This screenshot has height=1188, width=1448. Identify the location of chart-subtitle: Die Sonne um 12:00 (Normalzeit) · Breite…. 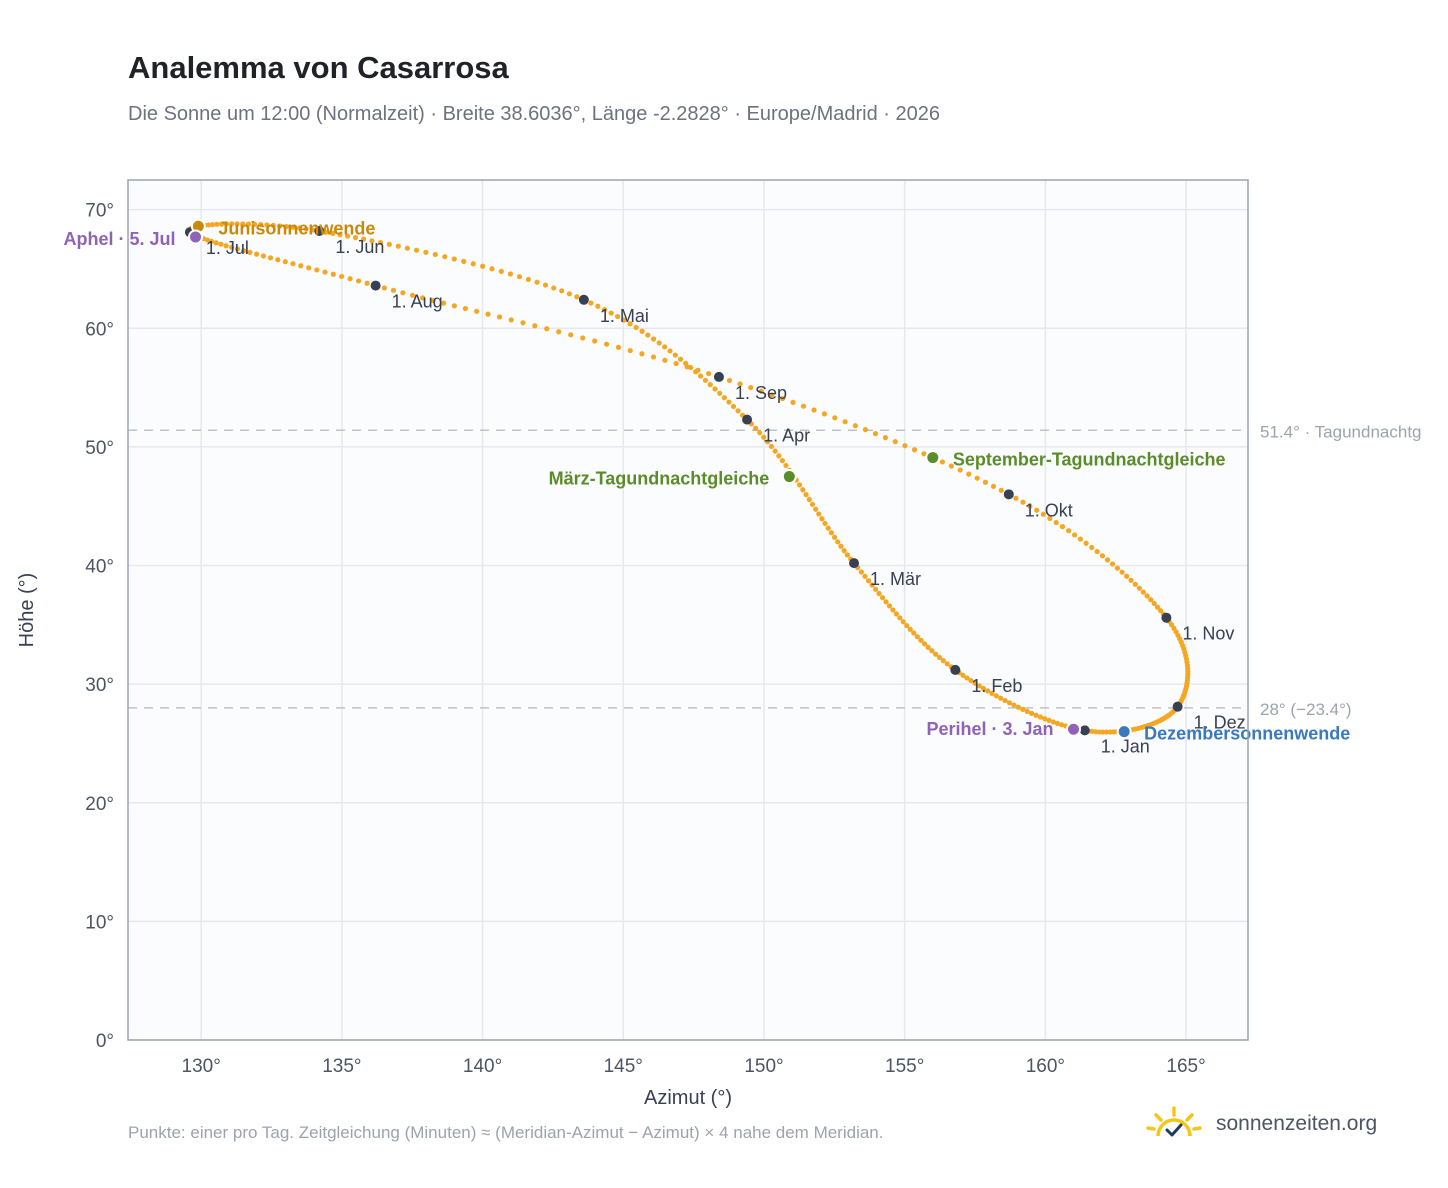
(534, 114).